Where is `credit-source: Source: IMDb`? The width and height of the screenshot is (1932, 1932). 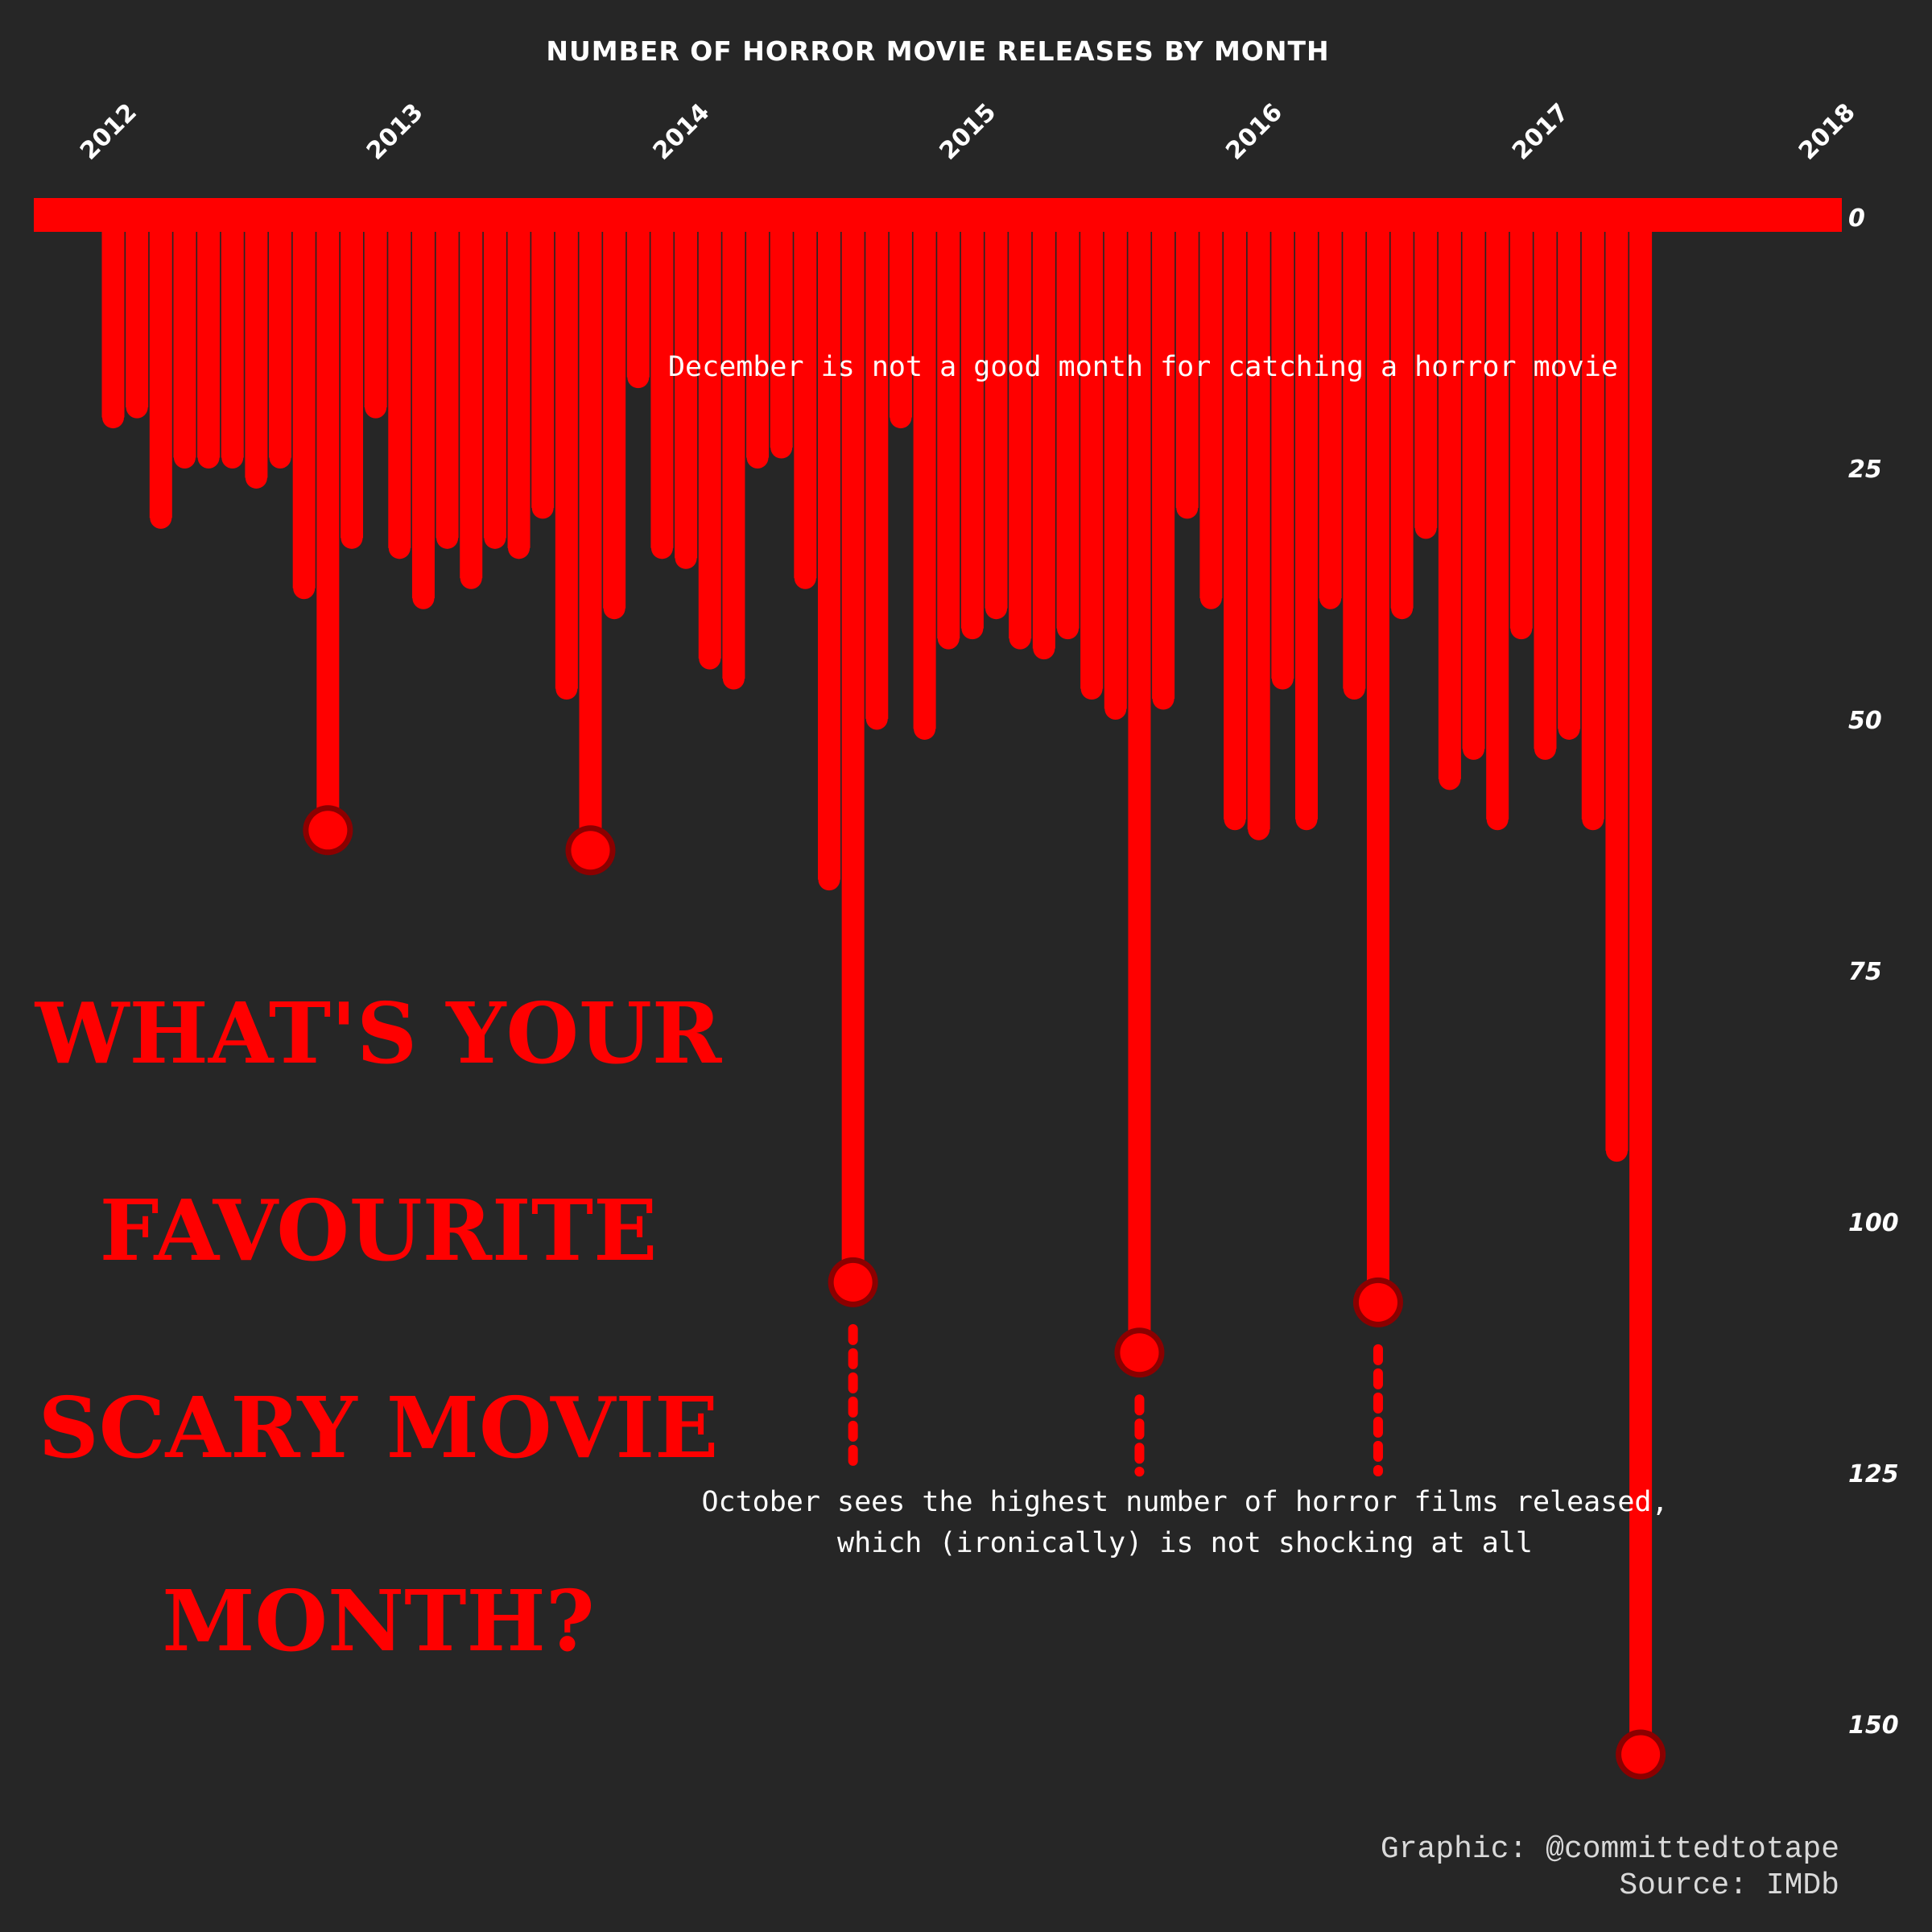
credit-source: Source: IMDb is located at coordinates (1729, 1885).